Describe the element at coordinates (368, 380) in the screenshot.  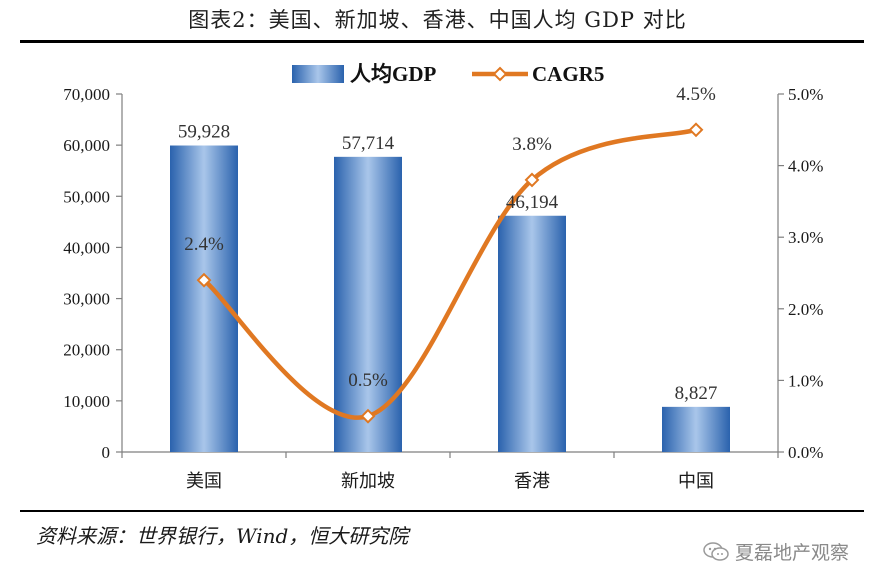
I see `cagr-value-label: 0.5%` at that location.